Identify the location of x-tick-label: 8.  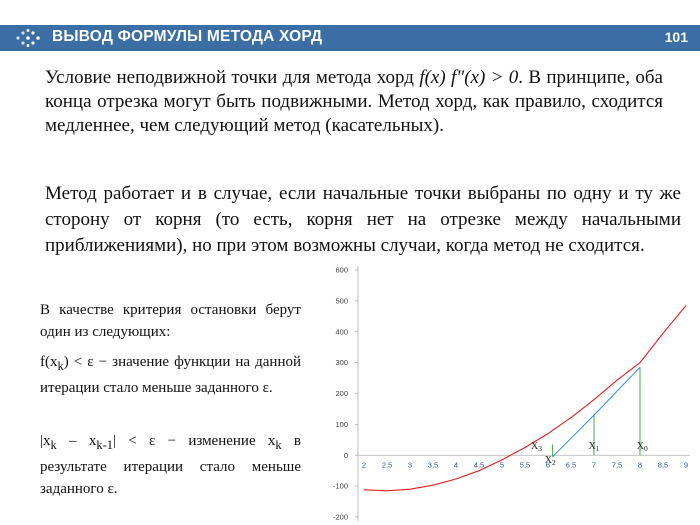
(640, 464).